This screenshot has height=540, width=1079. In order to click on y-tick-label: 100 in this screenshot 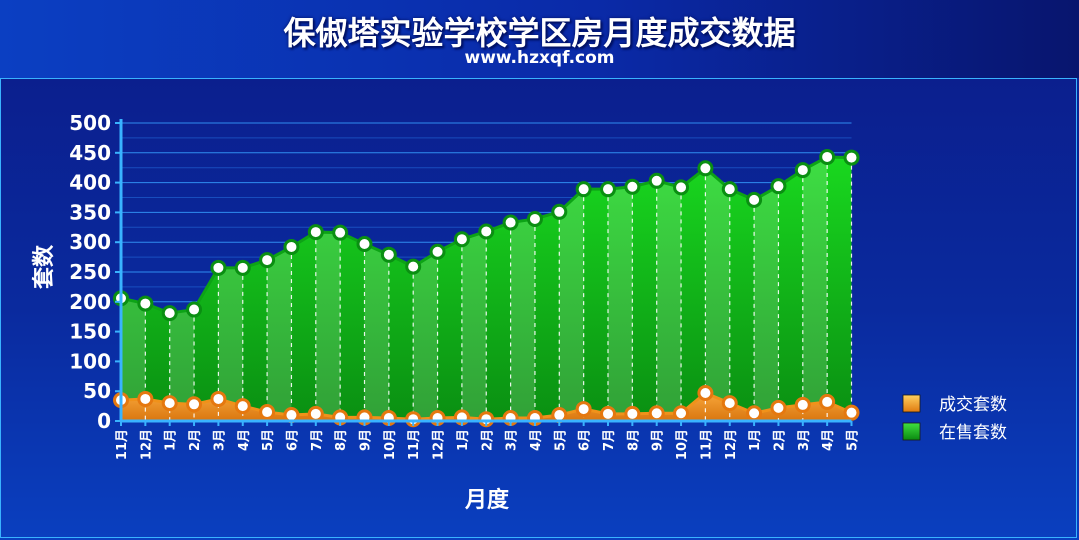, I will do `click(90, 361)`.